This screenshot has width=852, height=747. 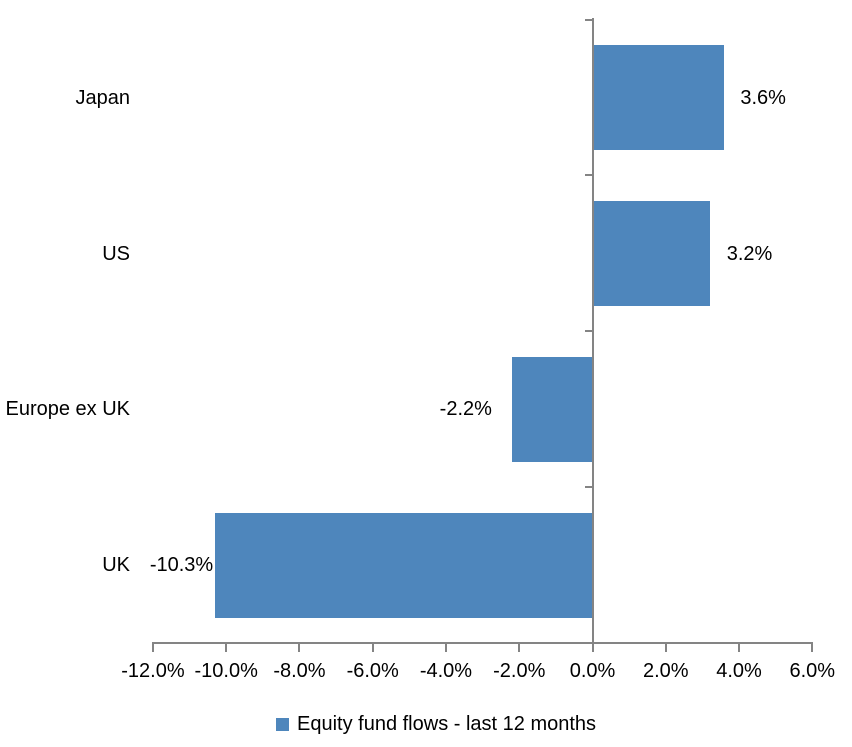 What do you see at coordinates (812, 671) in the screenshot?
I see `x-tick-label: 6.0%` at bounding box center [812, 671].